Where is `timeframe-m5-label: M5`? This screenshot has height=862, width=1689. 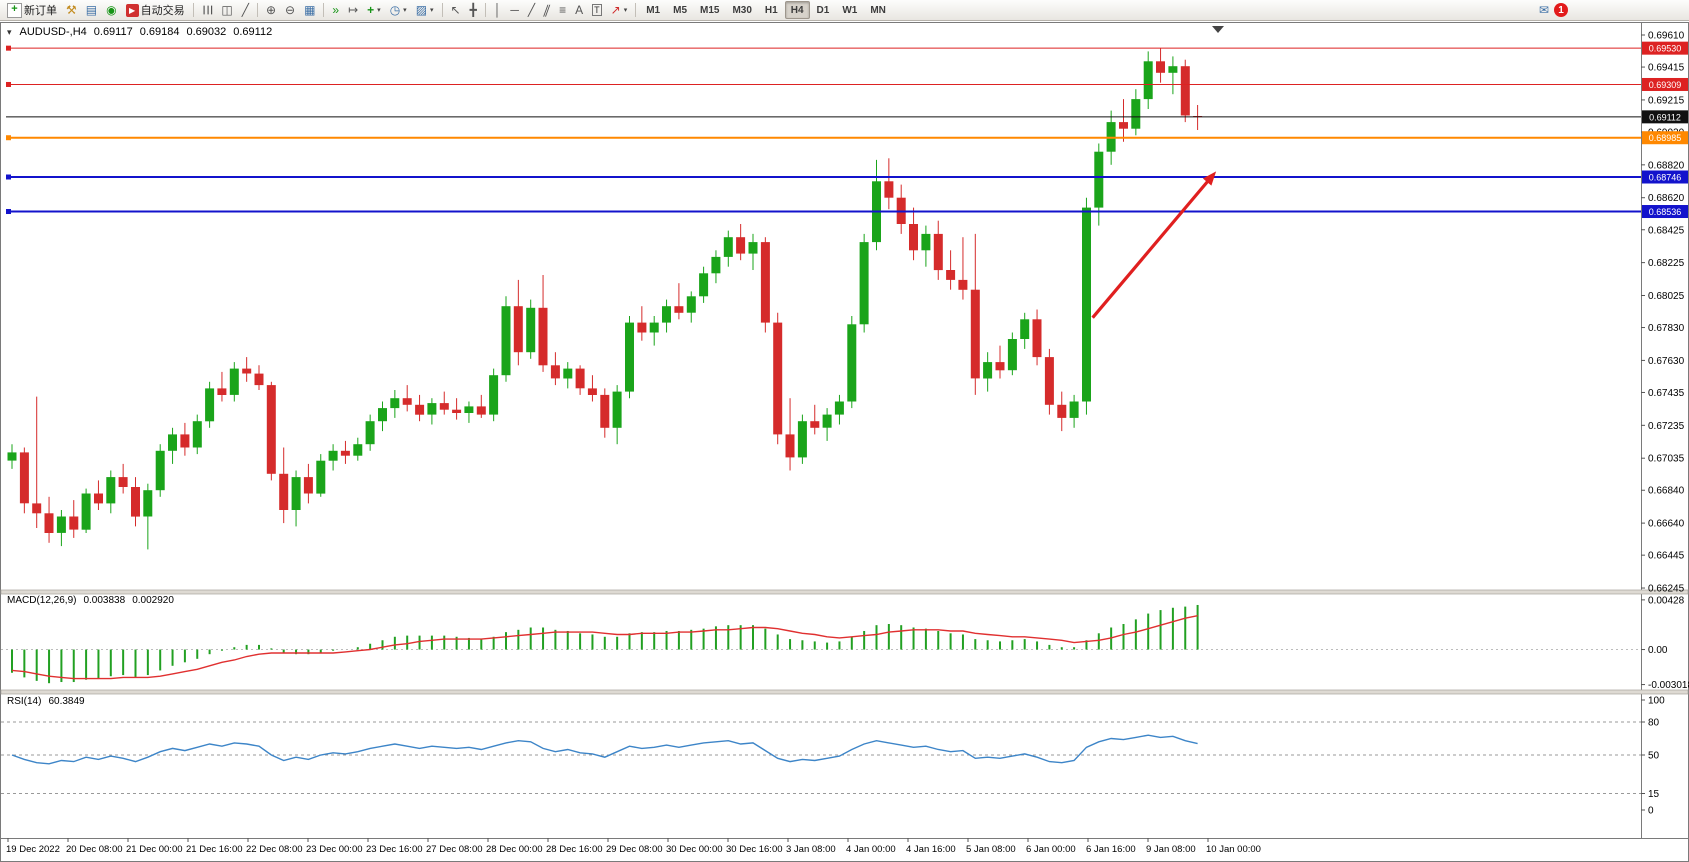
timeframe-m5-label: M5 is located at coordinates (680, 10).